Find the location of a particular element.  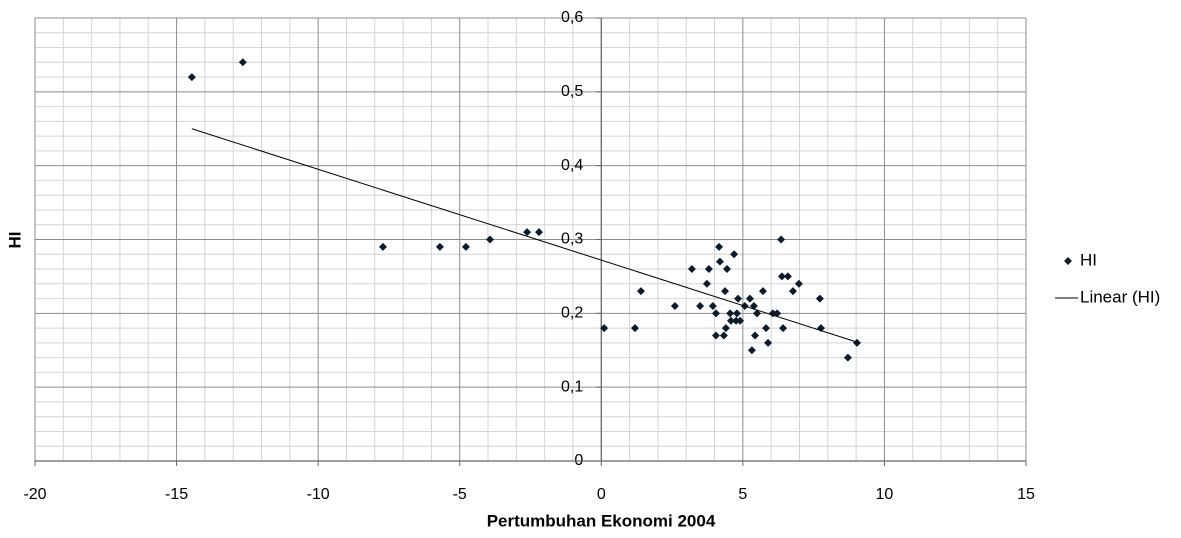

legend-label: HI is located at coordinates (1088, 259).